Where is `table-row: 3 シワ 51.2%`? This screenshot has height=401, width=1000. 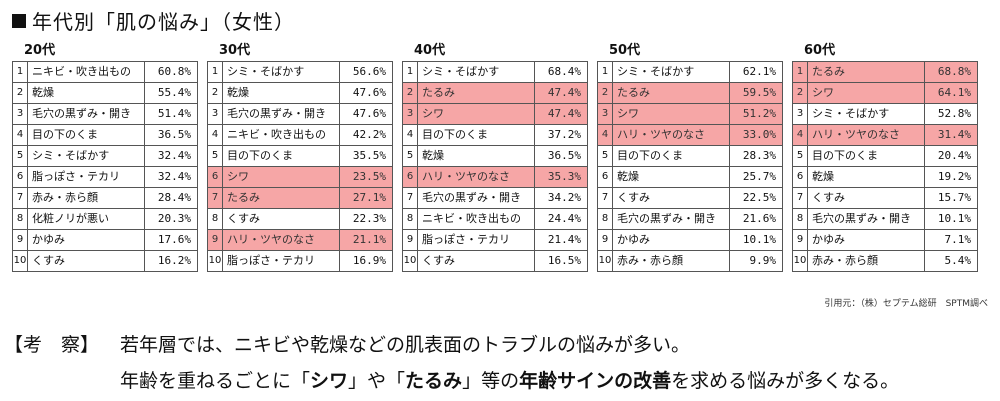
table-row: 3 シワ 51.2% is located at coordinates (690, 114).